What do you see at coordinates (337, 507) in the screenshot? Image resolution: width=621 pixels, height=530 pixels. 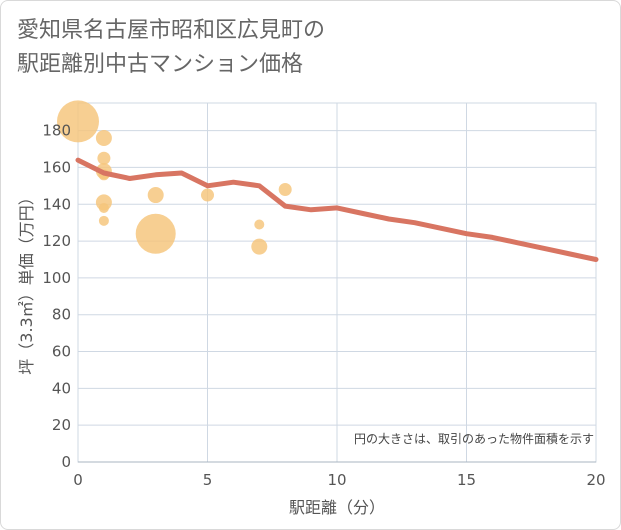 I see `x-axis-label: 駅距離（分）` at bounding box center [337, 507].